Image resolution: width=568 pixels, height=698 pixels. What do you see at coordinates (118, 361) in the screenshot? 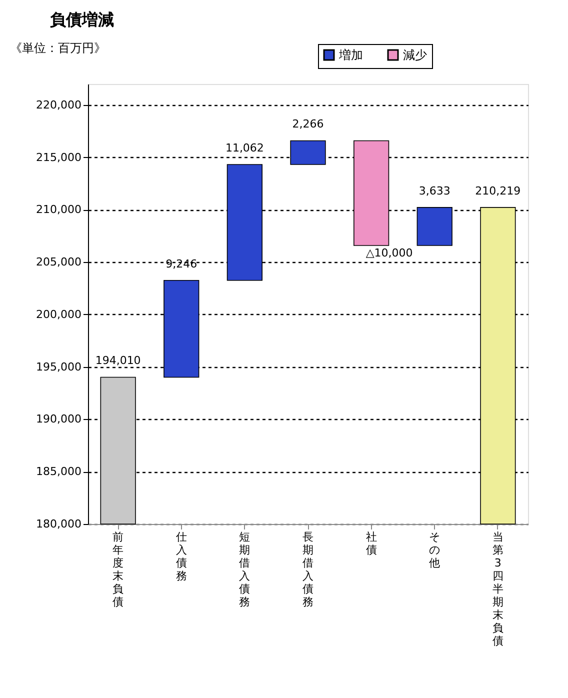
I see `text: 194,010` at bounding box center [118, 361].